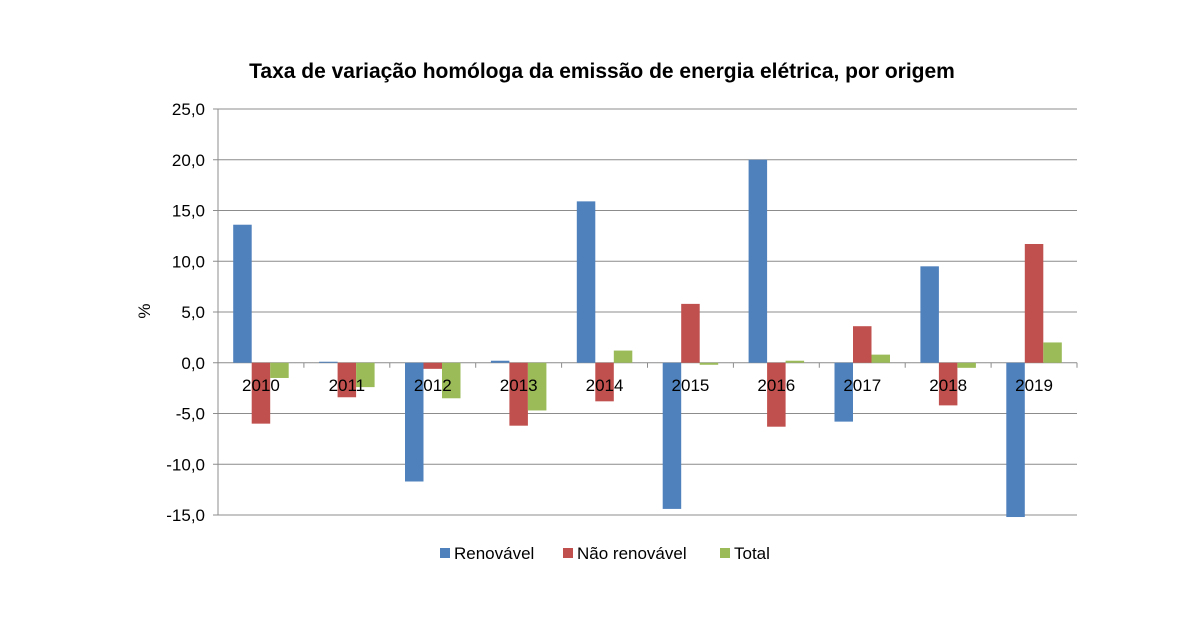  I want to click on bar-total-2010, so click(279, 370).